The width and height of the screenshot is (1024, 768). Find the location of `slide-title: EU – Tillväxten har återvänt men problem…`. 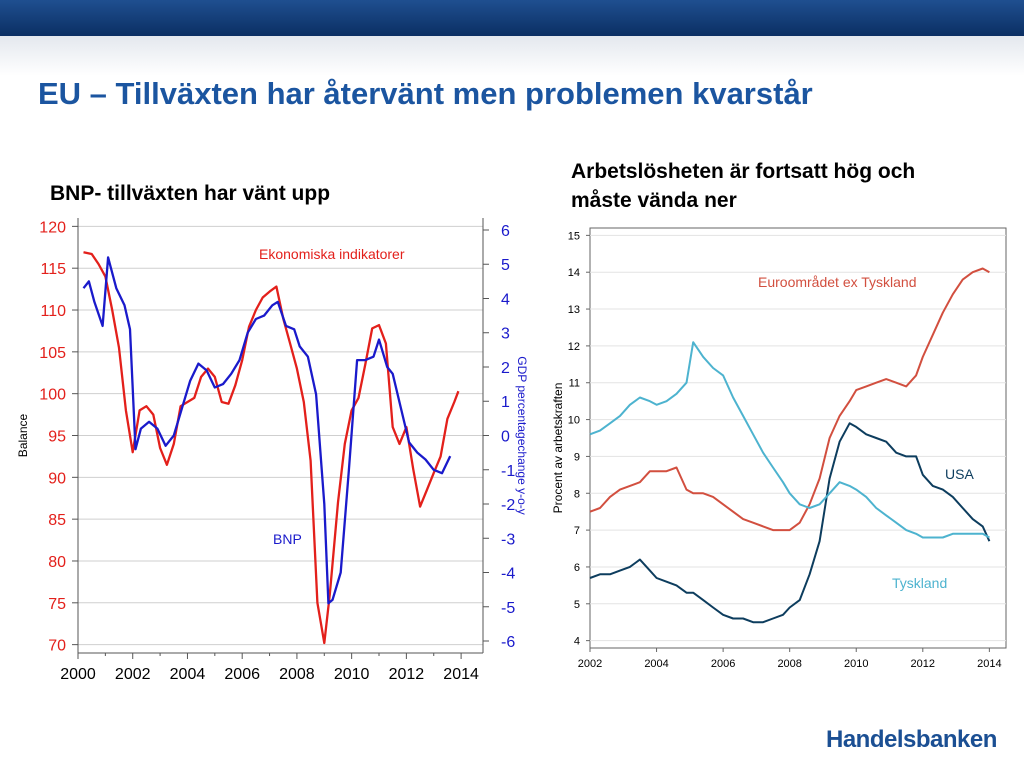

slide-title: EU – Tillväxten har återvänt men problem… is located at coordinates (425, 93).